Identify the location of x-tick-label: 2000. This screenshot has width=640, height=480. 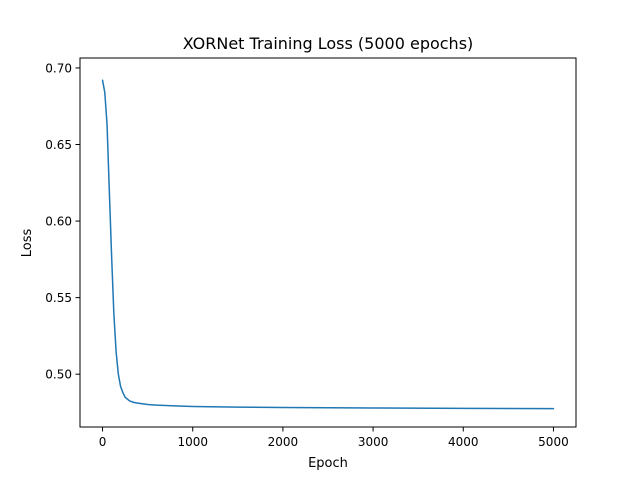
(283, 442).